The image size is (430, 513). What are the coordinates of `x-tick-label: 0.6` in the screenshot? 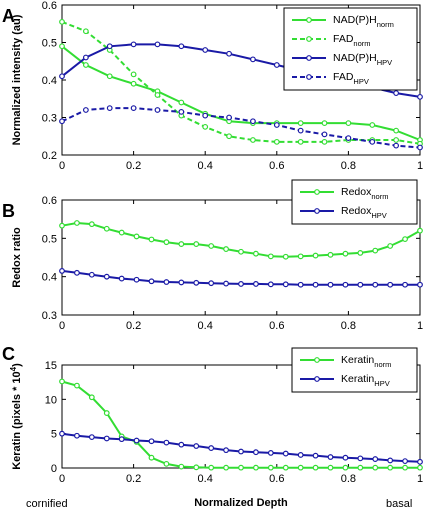 It's located at (276, 479).